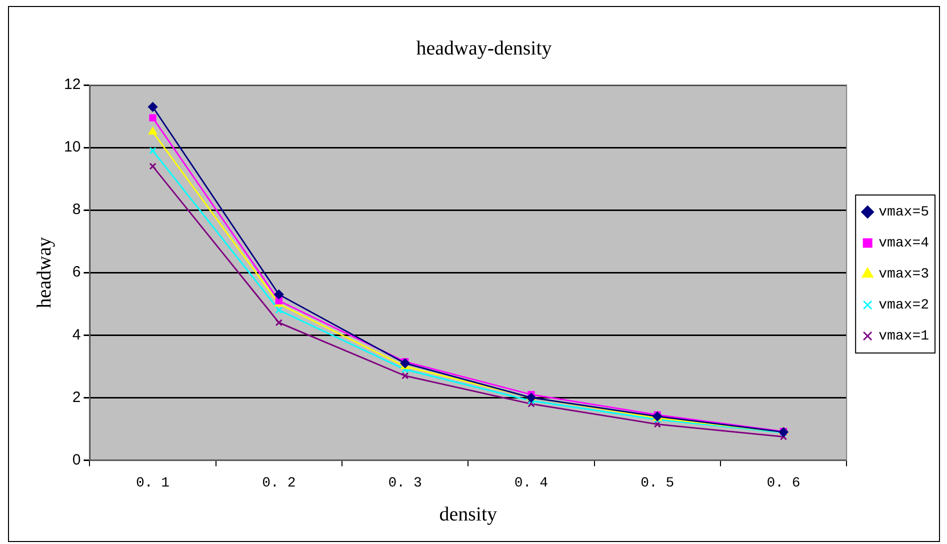  What do you see at coordinates (76, 272) in the screenshot?
I see `y-tick-label: 6` at bounding box center [76, 272].